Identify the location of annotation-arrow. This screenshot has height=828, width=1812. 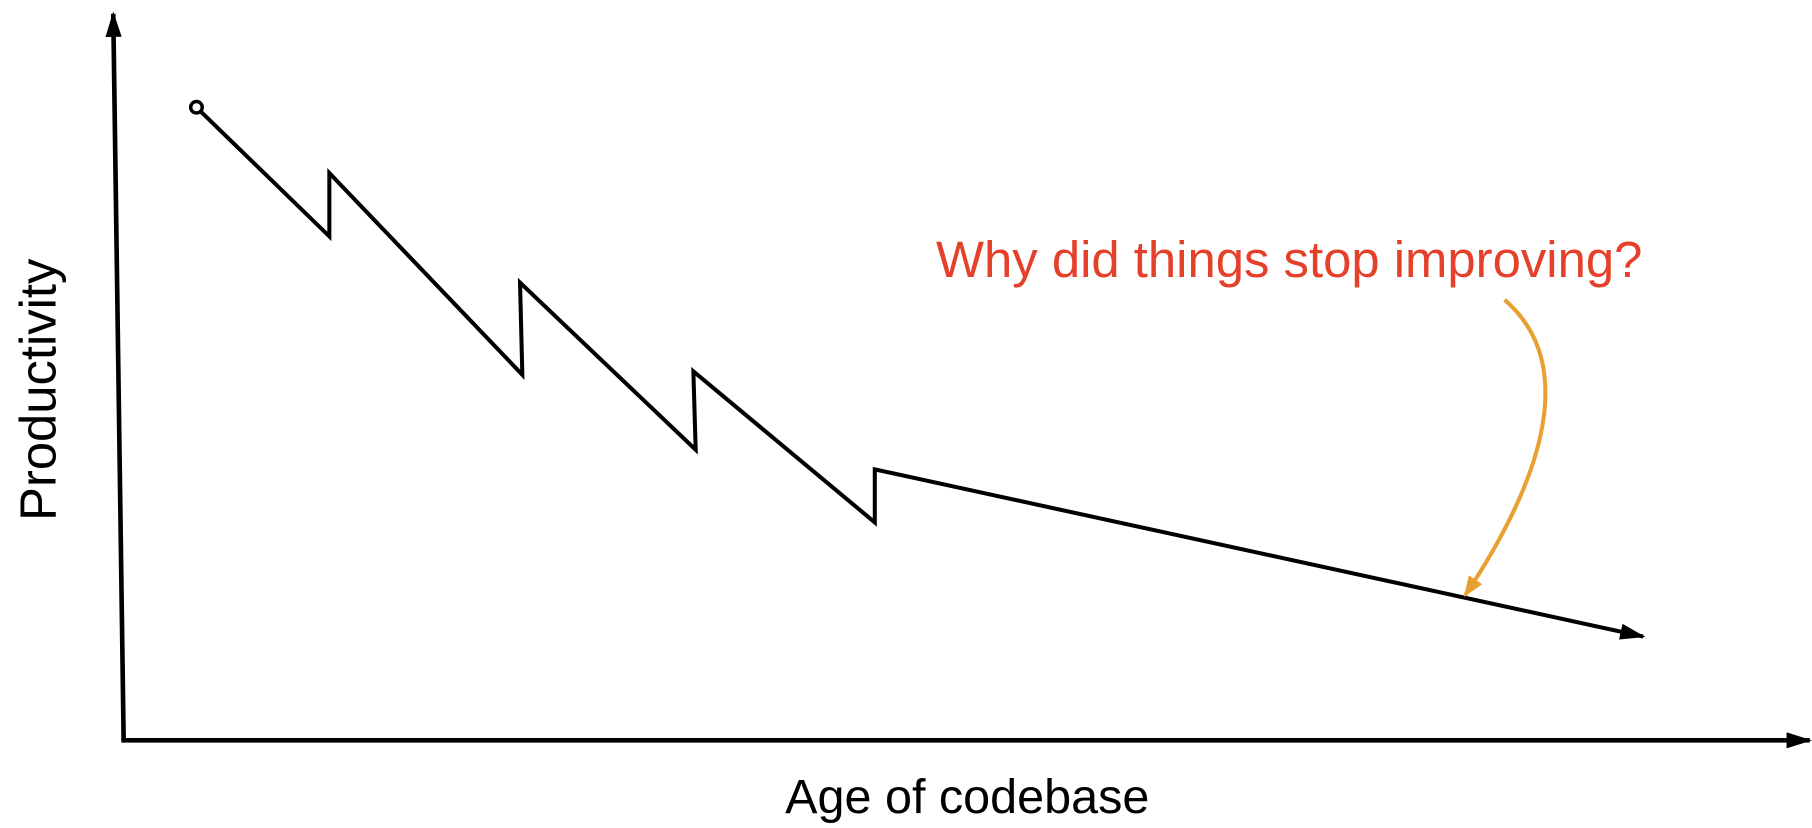
(1505, 447).